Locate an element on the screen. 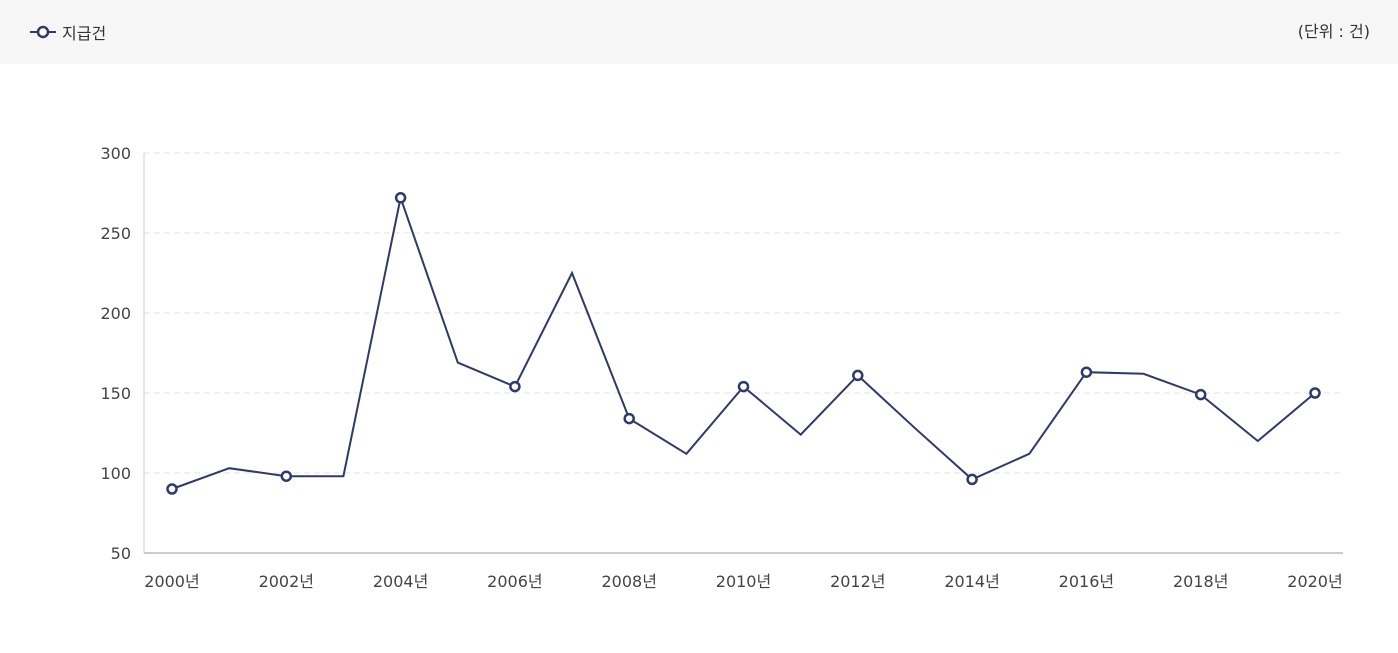 The image size is (1398, 653). x-tick-label: 2006년 is located at coordinates (514, 581).